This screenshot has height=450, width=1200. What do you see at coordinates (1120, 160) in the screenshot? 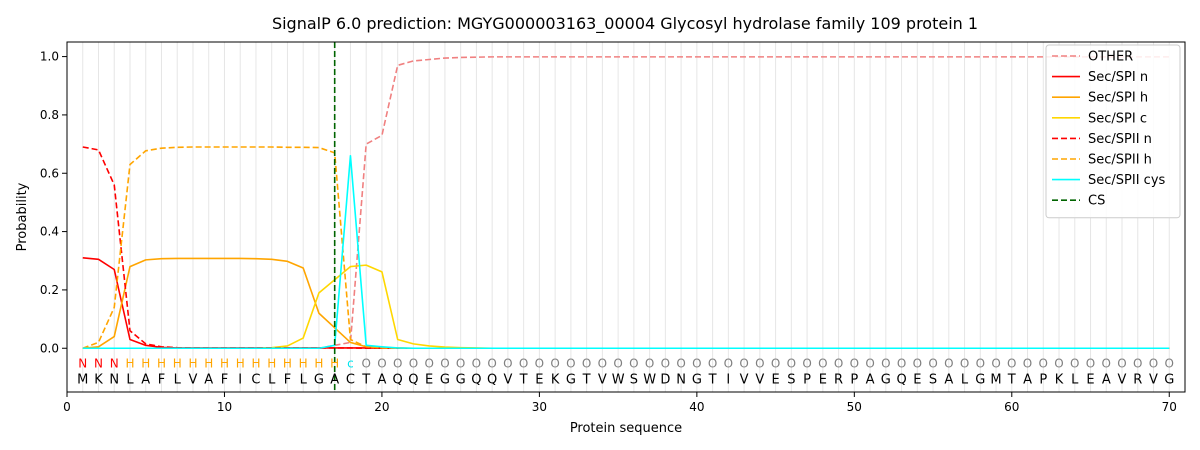
I see `legend-label: Sec/SPII h` at bounding box center [1120, 160].